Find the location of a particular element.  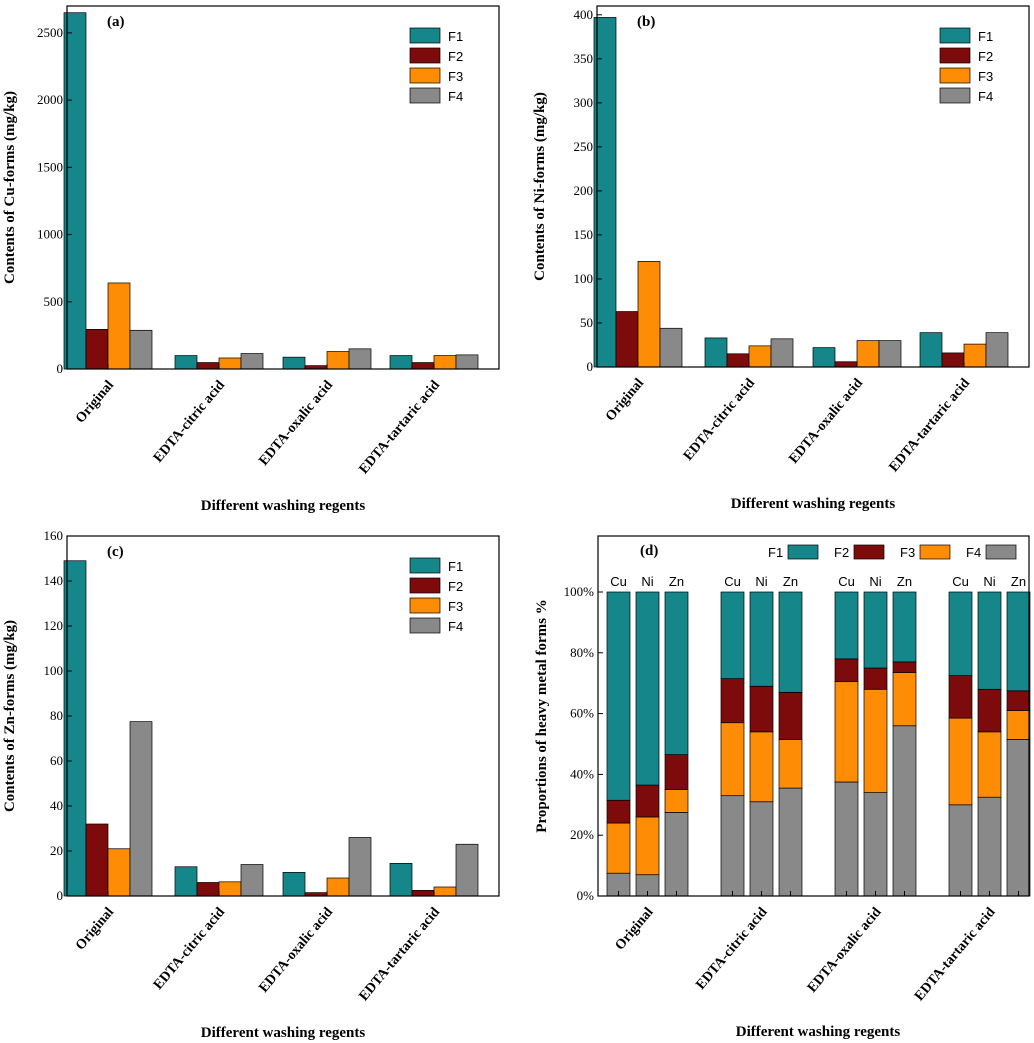

y-tick-label: 80% is located at coordinates (582, 652).